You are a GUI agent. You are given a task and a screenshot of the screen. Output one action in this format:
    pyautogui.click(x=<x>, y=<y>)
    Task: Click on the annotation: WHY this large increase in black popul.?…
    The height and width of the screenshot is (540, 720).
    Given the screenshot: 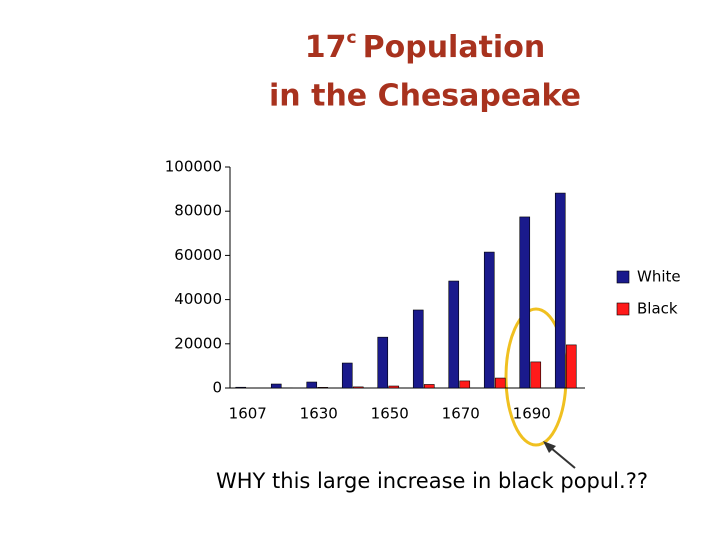 What is the action you would take?
    pyautogui.click(x=432, y=481)
    